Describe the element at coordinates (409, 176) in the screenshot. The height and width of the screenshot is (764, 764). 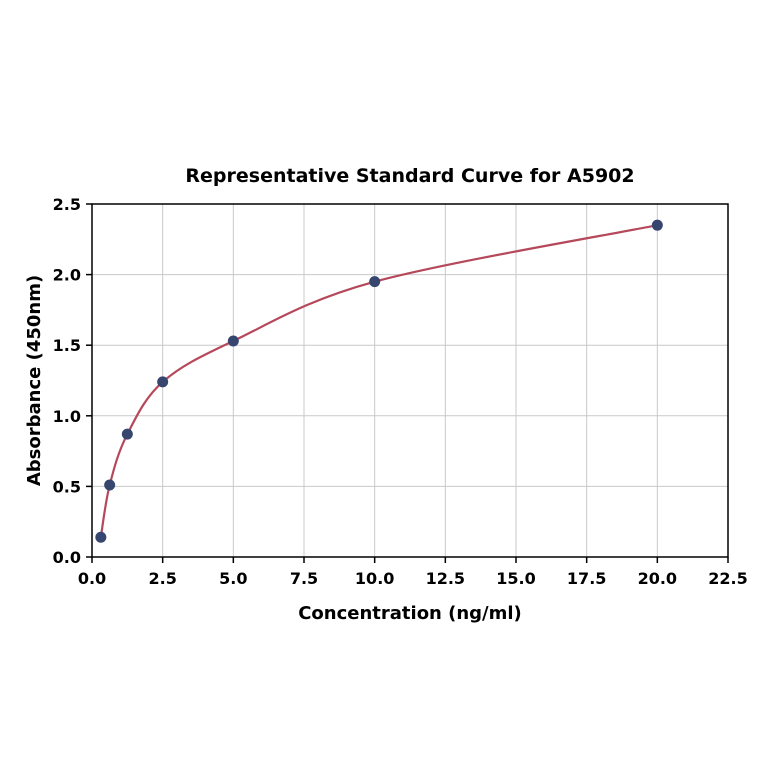
I see `chart-title: Representative Standard Curve for A5902` at that location.